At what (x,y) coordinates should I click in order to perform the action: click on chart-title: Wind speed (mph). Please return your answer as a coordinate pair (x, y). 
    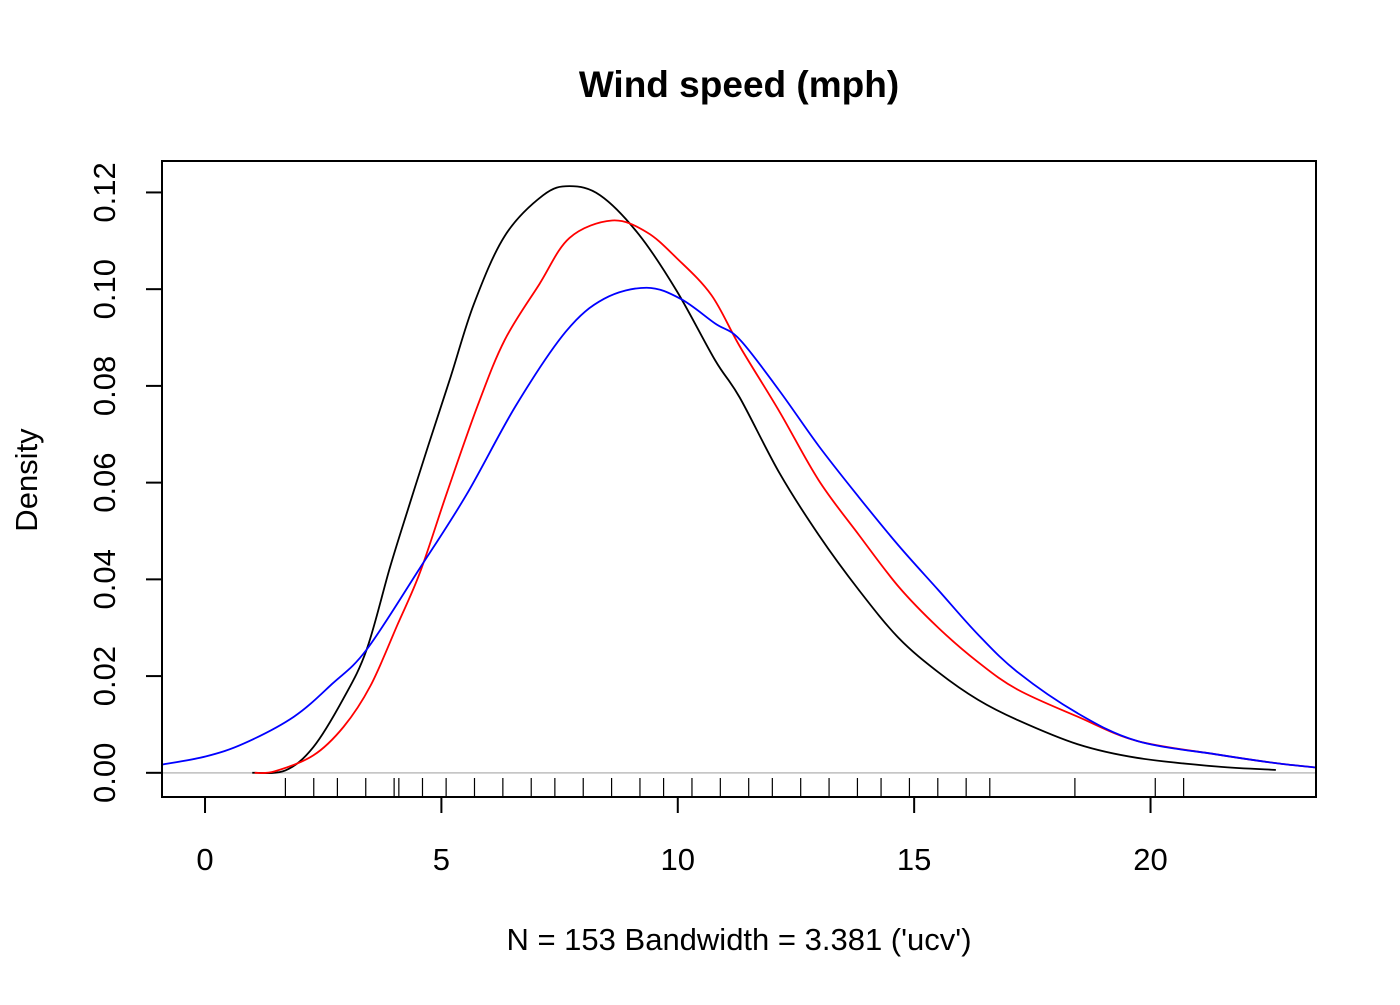
    Looking at the image, I should click on (739, 84).